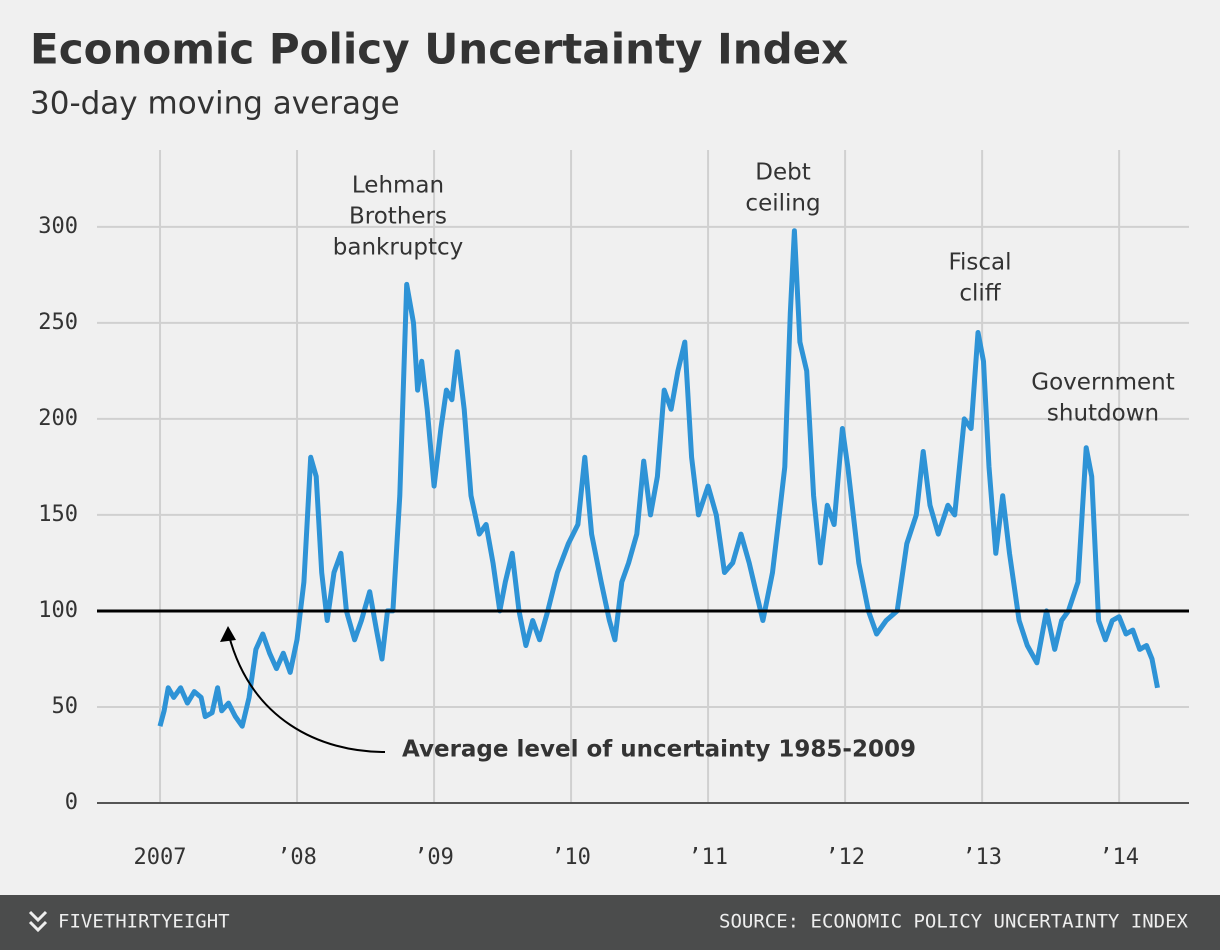 This screenshot has height=950, width=1220. Describe the element at coordinates (979, 263) in the screenshot. I see `annotation: Fiscal` at that location.